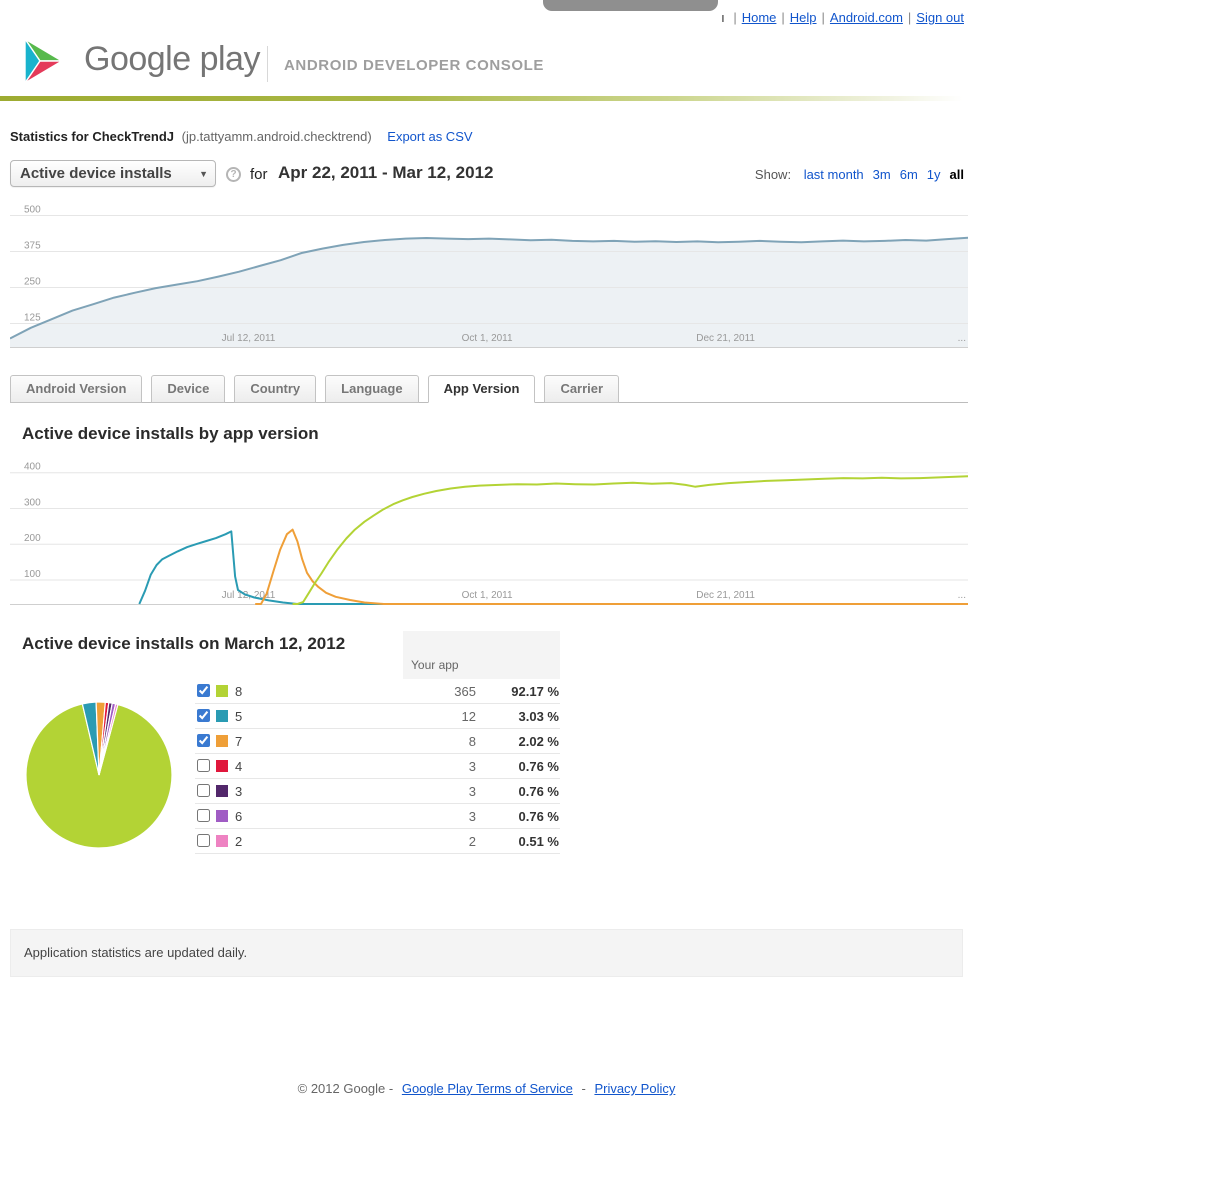 This screenshot has height=1199, width=1221. What do you see at coordinates (184, 643) in the screenshot?
I see `section-title-on-date: Active device installs on March 12, 2012` at bounding box center [184, 643].